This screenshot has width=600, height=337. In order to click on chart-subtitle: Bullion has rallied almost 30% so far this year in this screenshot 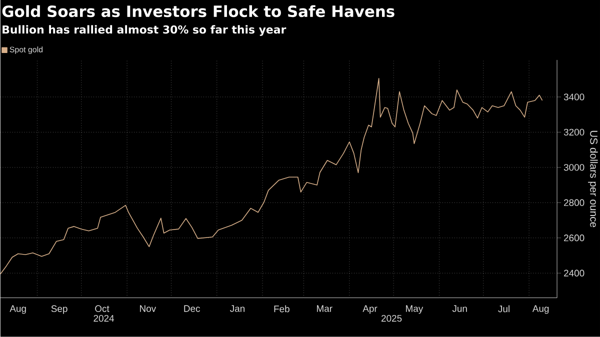, I will do `click(144, 30)`.